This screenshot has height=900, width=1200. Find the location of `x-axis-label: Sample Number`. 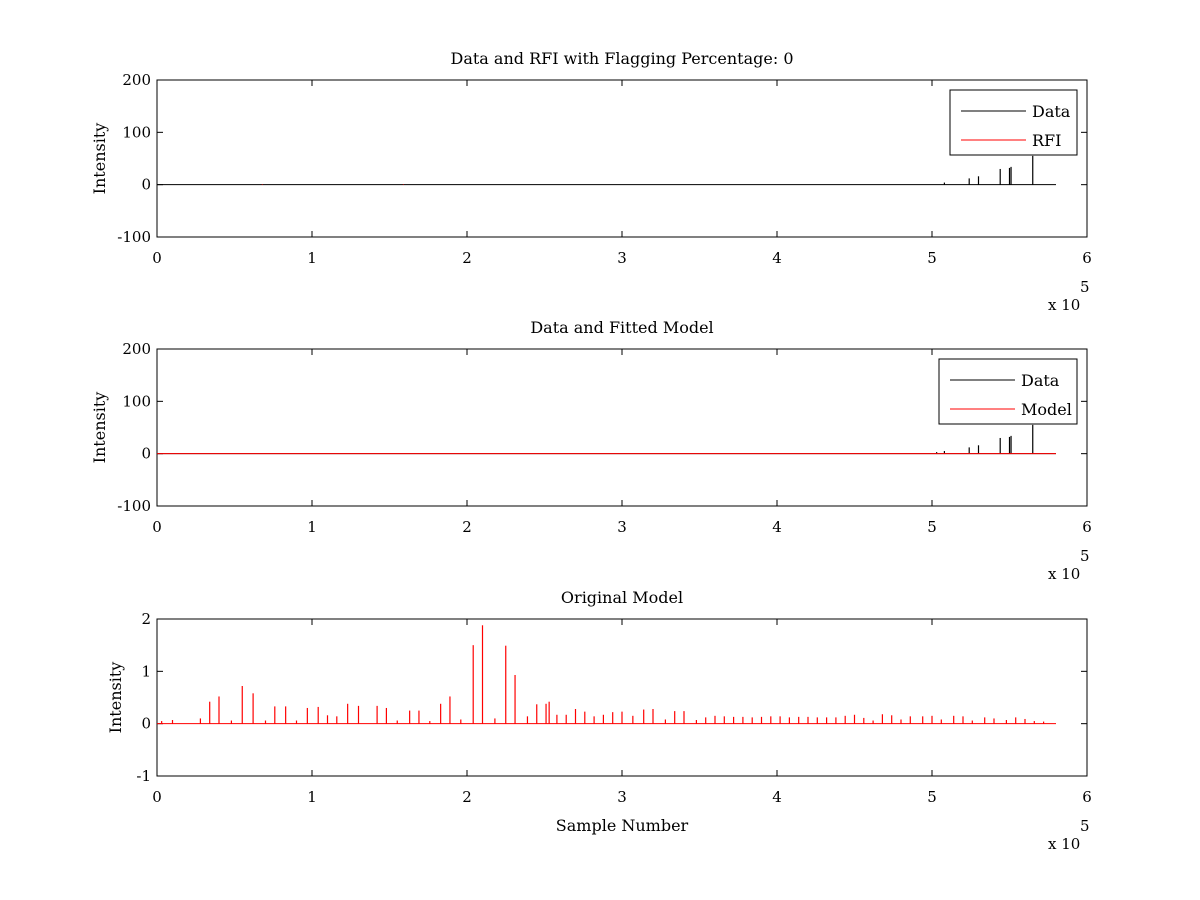

x-axis-label: Sample Number is located at coordinates (622, 825).